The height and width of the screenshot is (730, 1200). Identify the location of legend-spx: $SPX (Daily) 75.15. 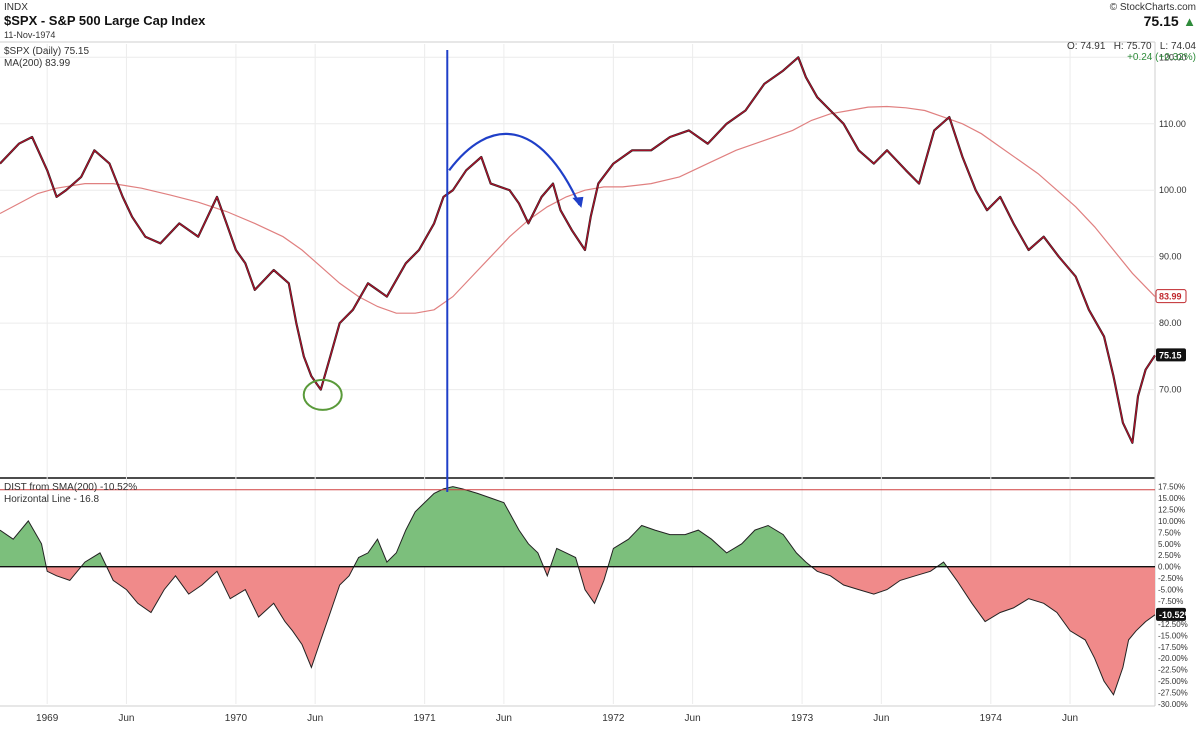
(47, 51).